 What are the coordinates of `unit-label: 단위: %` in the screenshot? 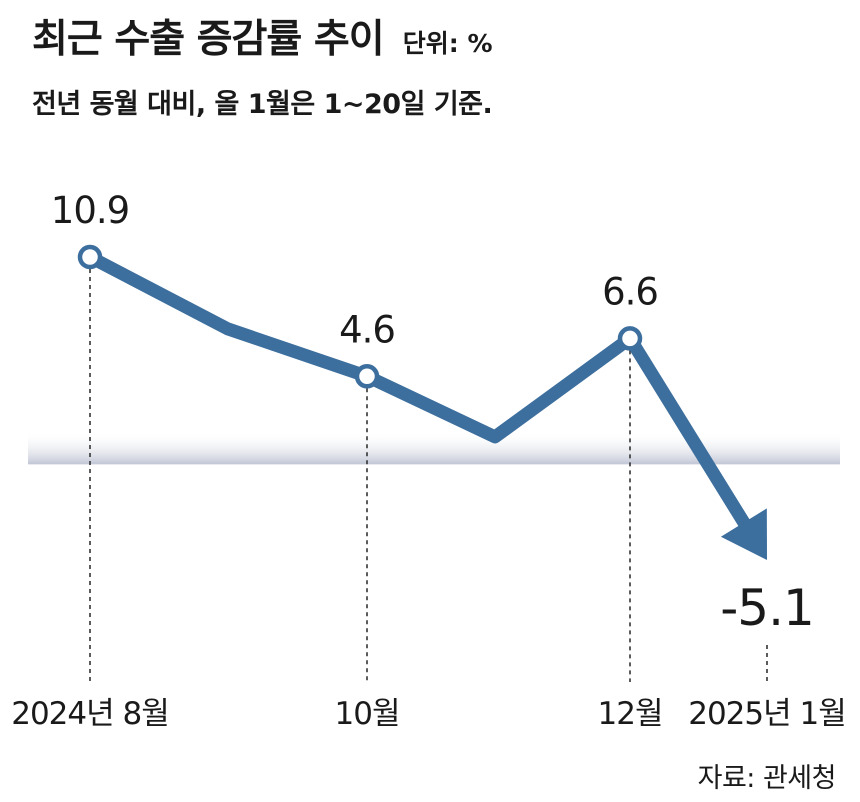 It's located at (447, 43).